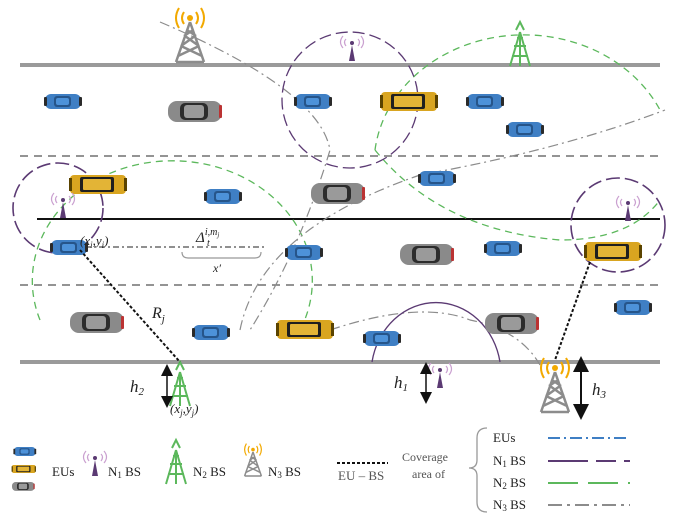 The width and height of the screenshot is (697, 526). Describe the element at coordinates (509, 483) in the screenshot. I see `legend-cov-n2-label: N2 BS` at that location.